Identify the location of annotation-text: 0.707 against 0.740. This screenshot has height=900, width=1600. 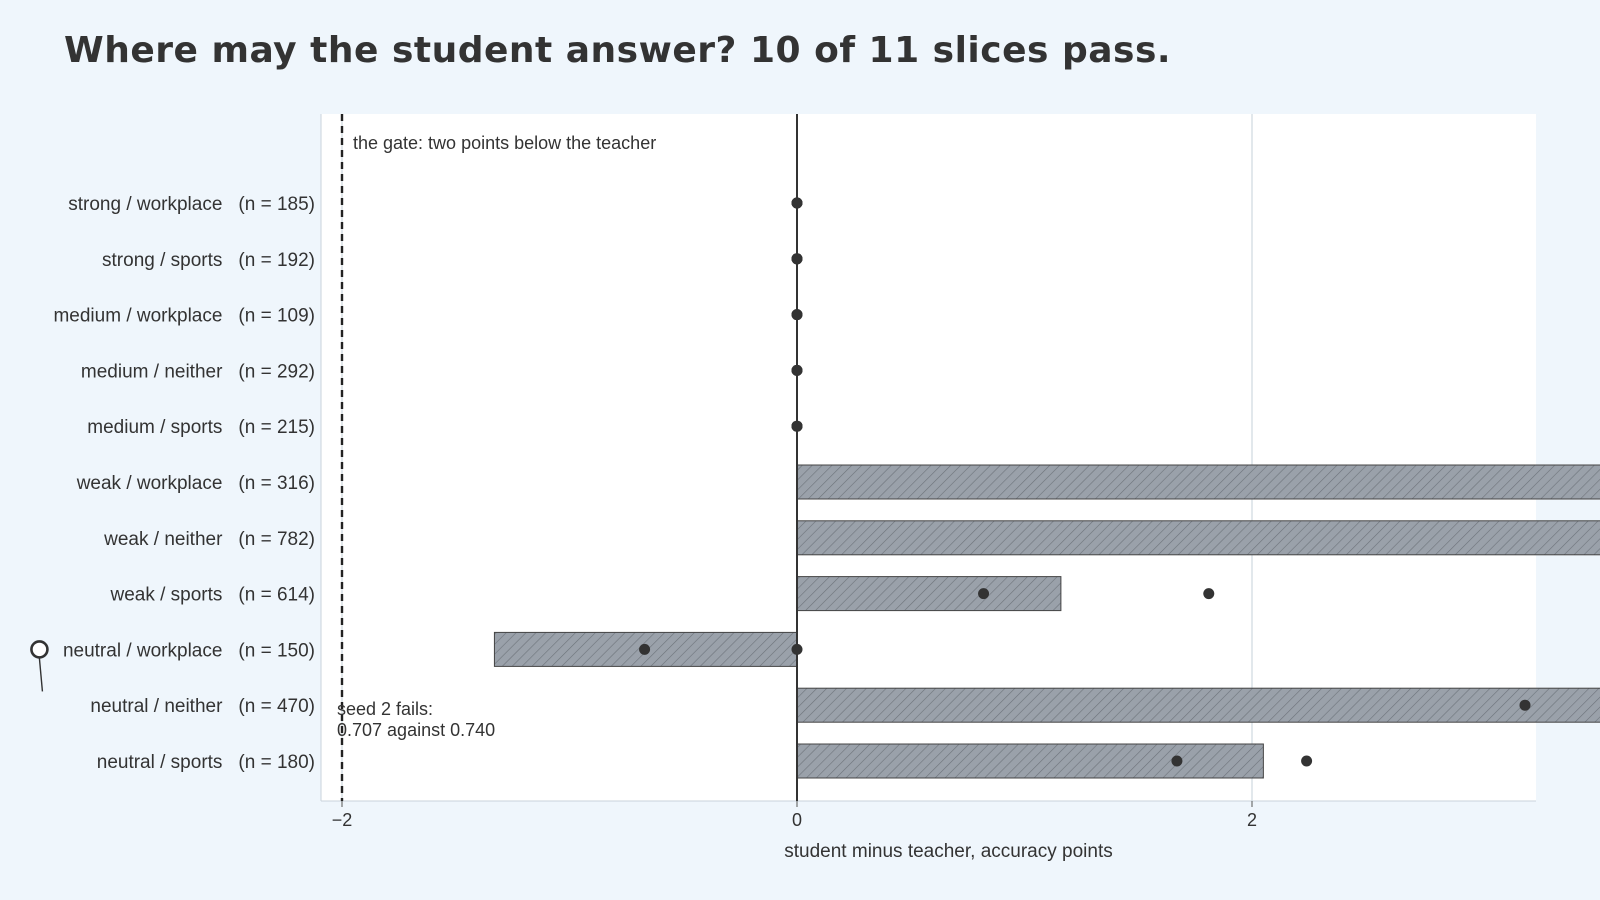
(416, 730).